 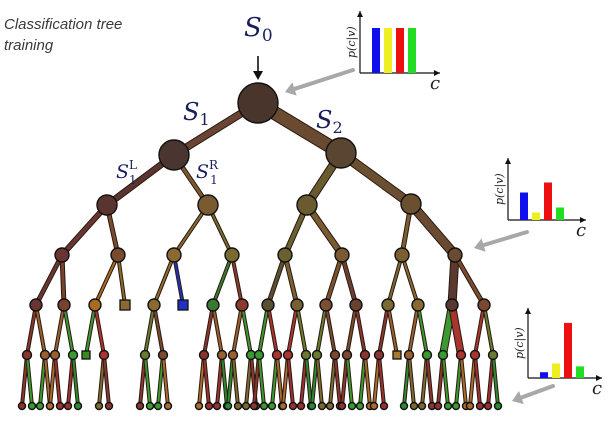 I want to click on label-s0-main: S, so click(x=253, y=28).